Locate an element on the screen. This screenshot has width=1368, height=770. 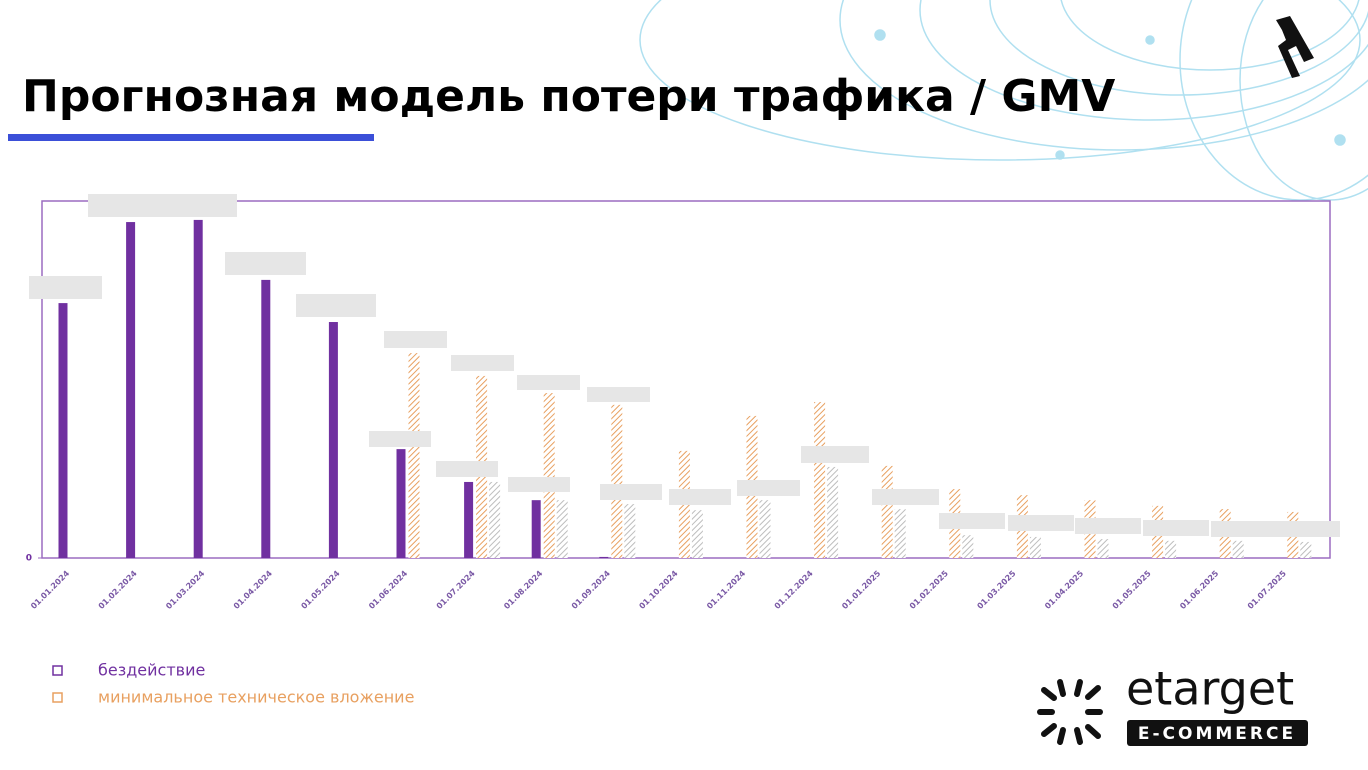
x-tick-label: 01.12.2024 is located at coordinates (794, 590).